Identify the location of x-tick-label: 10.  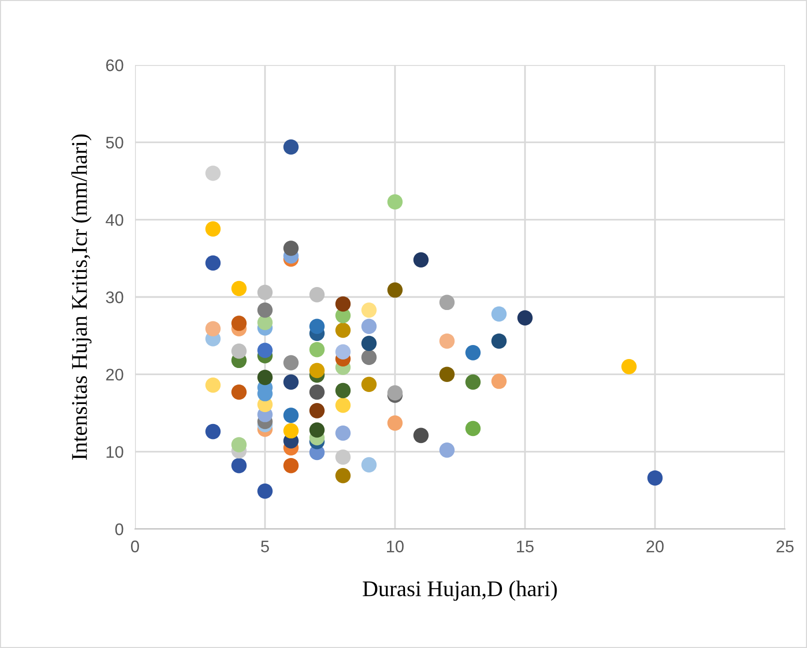
(395, 546).